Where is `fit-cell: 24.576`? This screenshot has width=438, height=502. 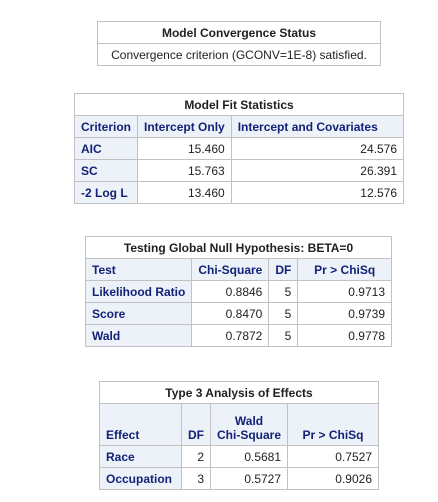 fit-cell: 24.576 is located at coordinates (317, 148).